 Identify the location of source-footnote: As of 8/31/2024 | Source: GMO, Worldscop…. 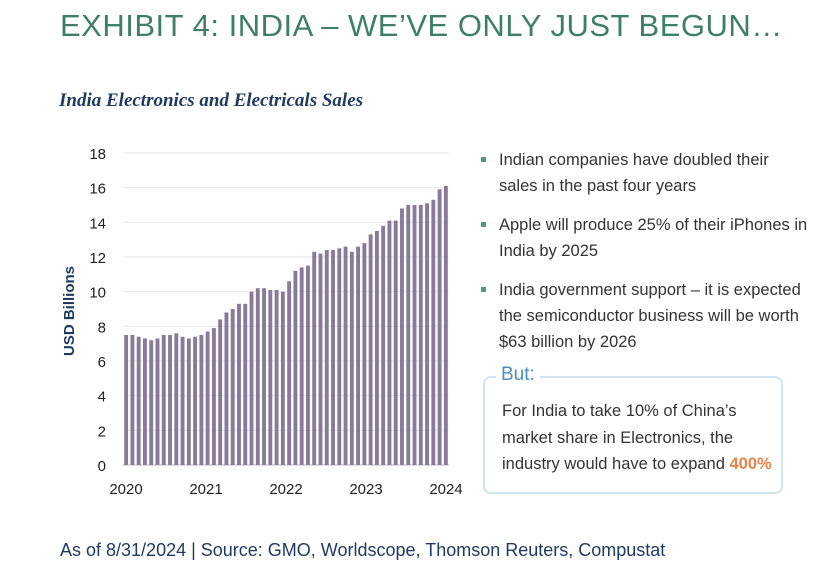
(363, 550).